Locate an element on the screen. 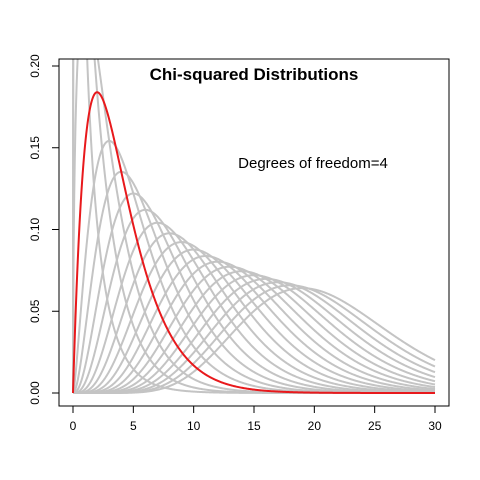  y-tick-label: 0.05 is located at coordinates (35, 311).